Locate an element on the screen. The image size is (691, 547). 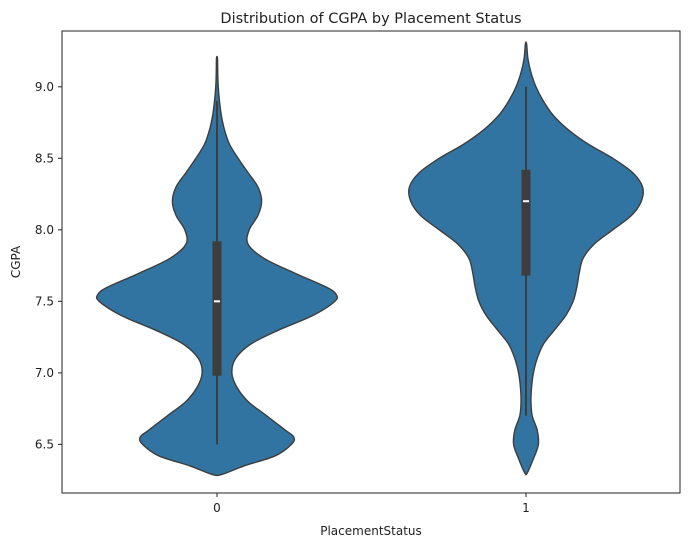
y-axis-label: CGPA is located at coordinates (16, 261).